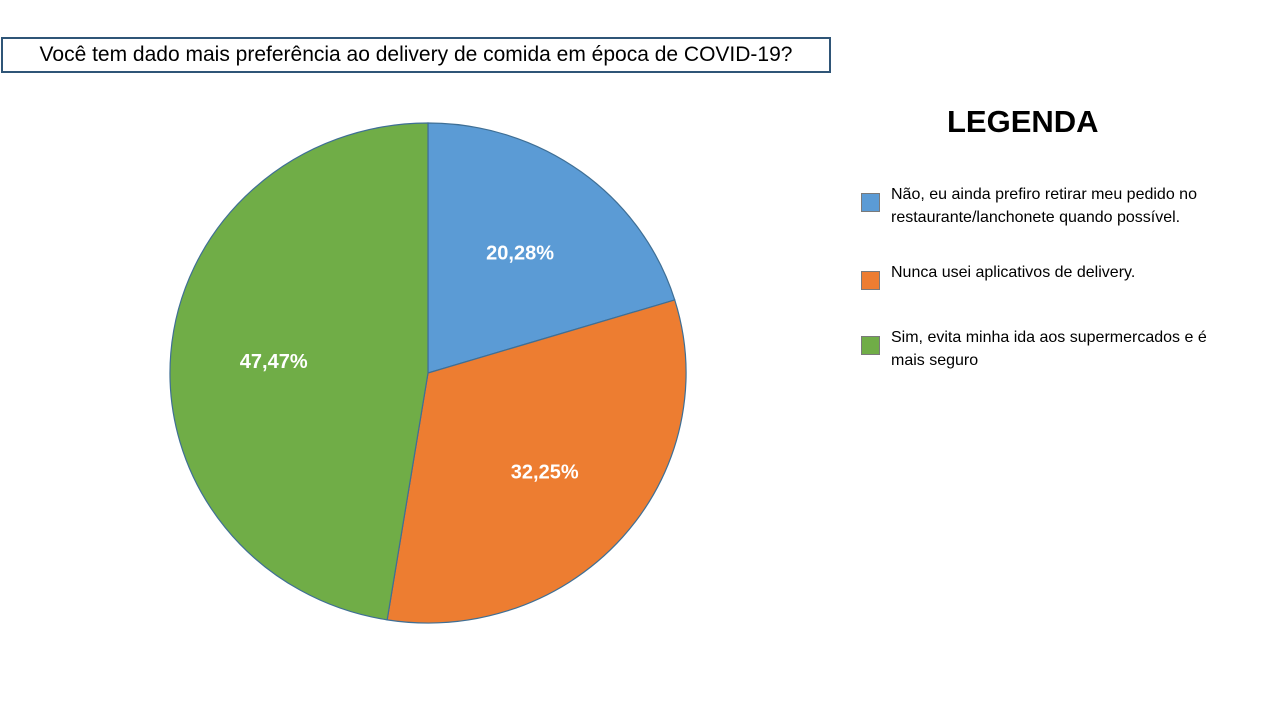  I want to click on legend-title: LEGENDA, so click(1023, 121).